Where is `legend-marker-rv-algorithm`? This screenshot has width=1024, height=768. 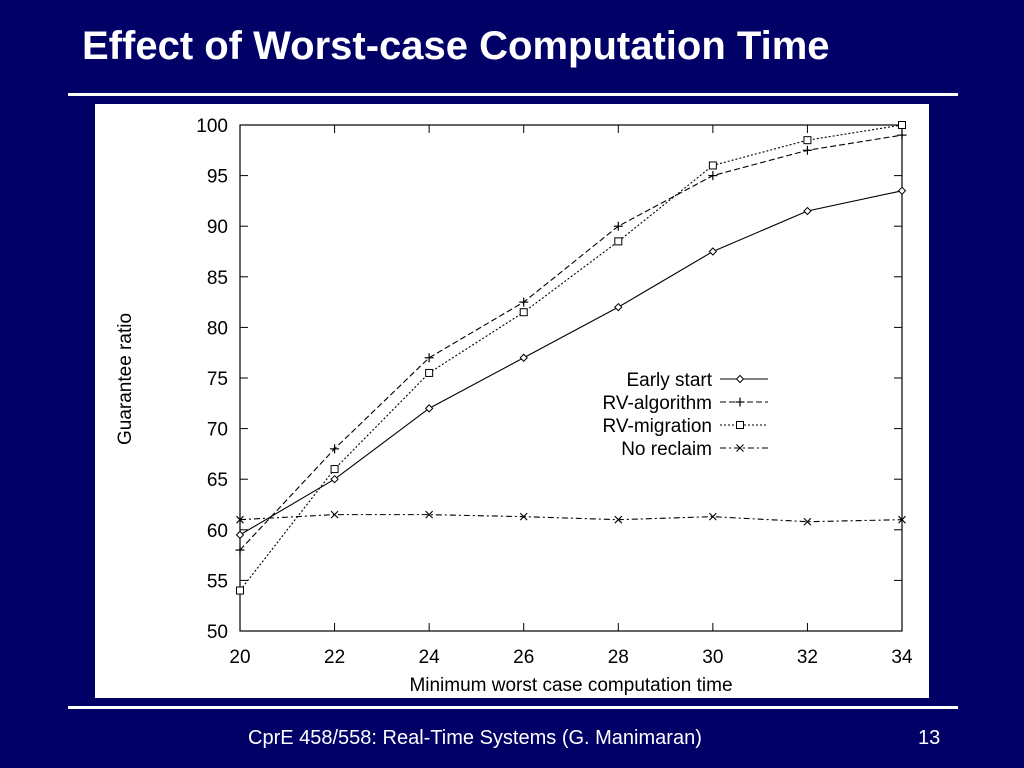 legend-marker-rv-algorithm is located at coordinates (740, 402).